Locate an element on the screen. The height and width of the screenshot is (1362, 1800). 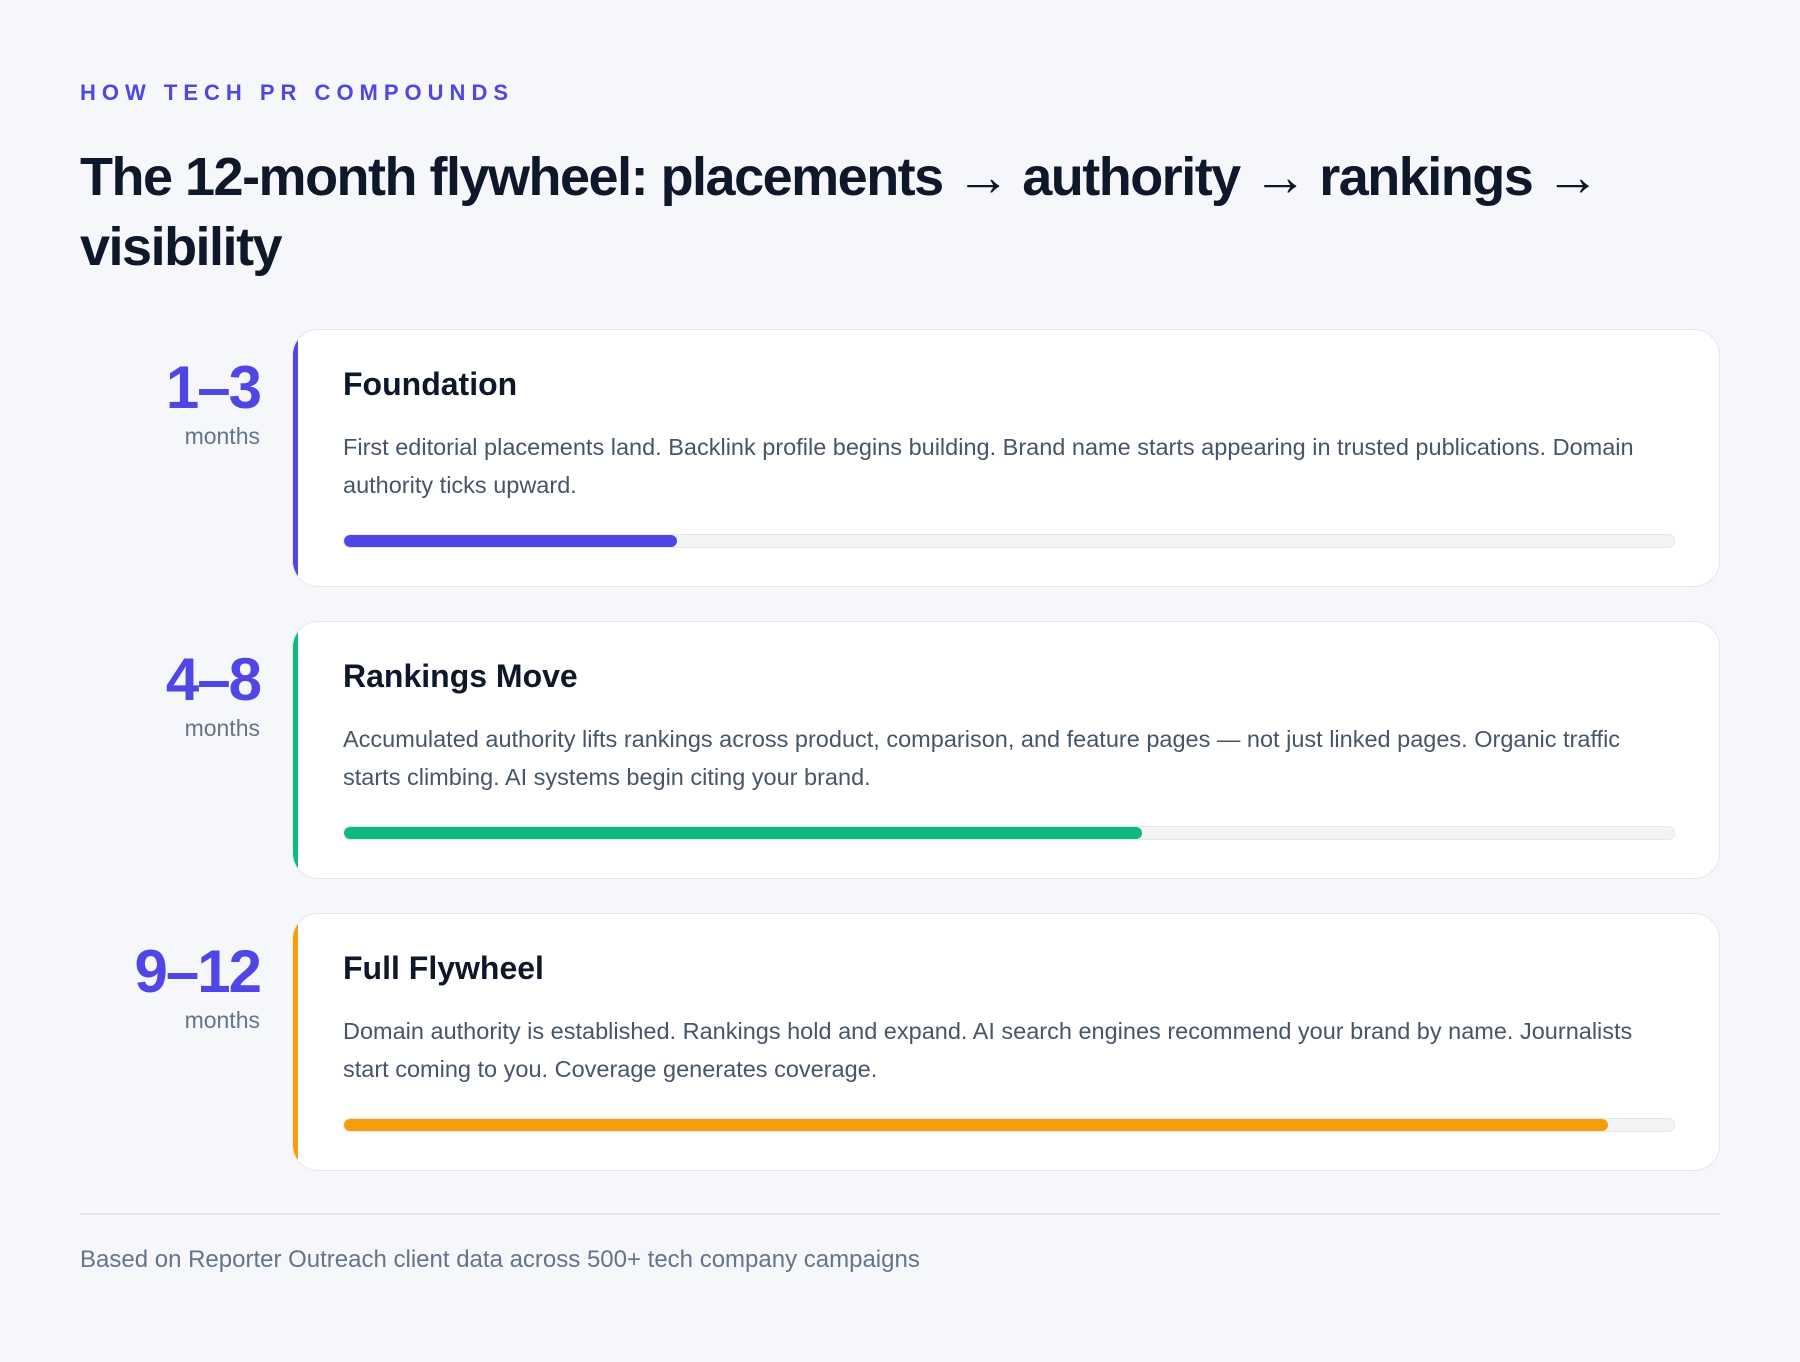
phase-title: Full Flywheel is located at coordinates (443, 968).